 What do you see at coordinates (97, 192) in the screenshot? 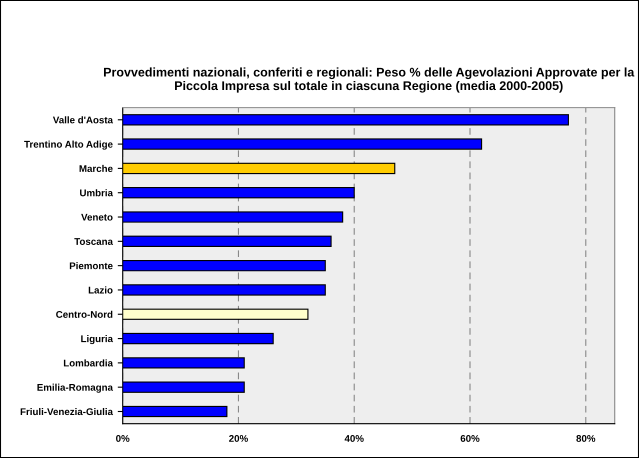
I see `y-tick-label: Umbria` at bounding box center [97, 192].